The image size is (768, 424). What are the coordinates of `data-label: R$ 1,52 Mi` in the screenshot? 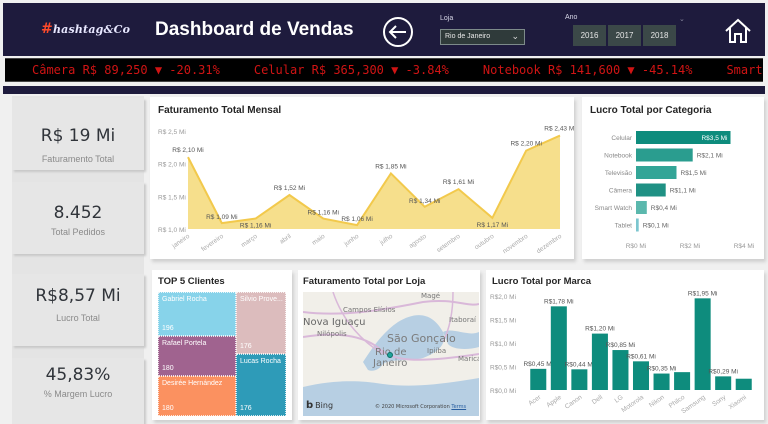 It's located at (289, 188).